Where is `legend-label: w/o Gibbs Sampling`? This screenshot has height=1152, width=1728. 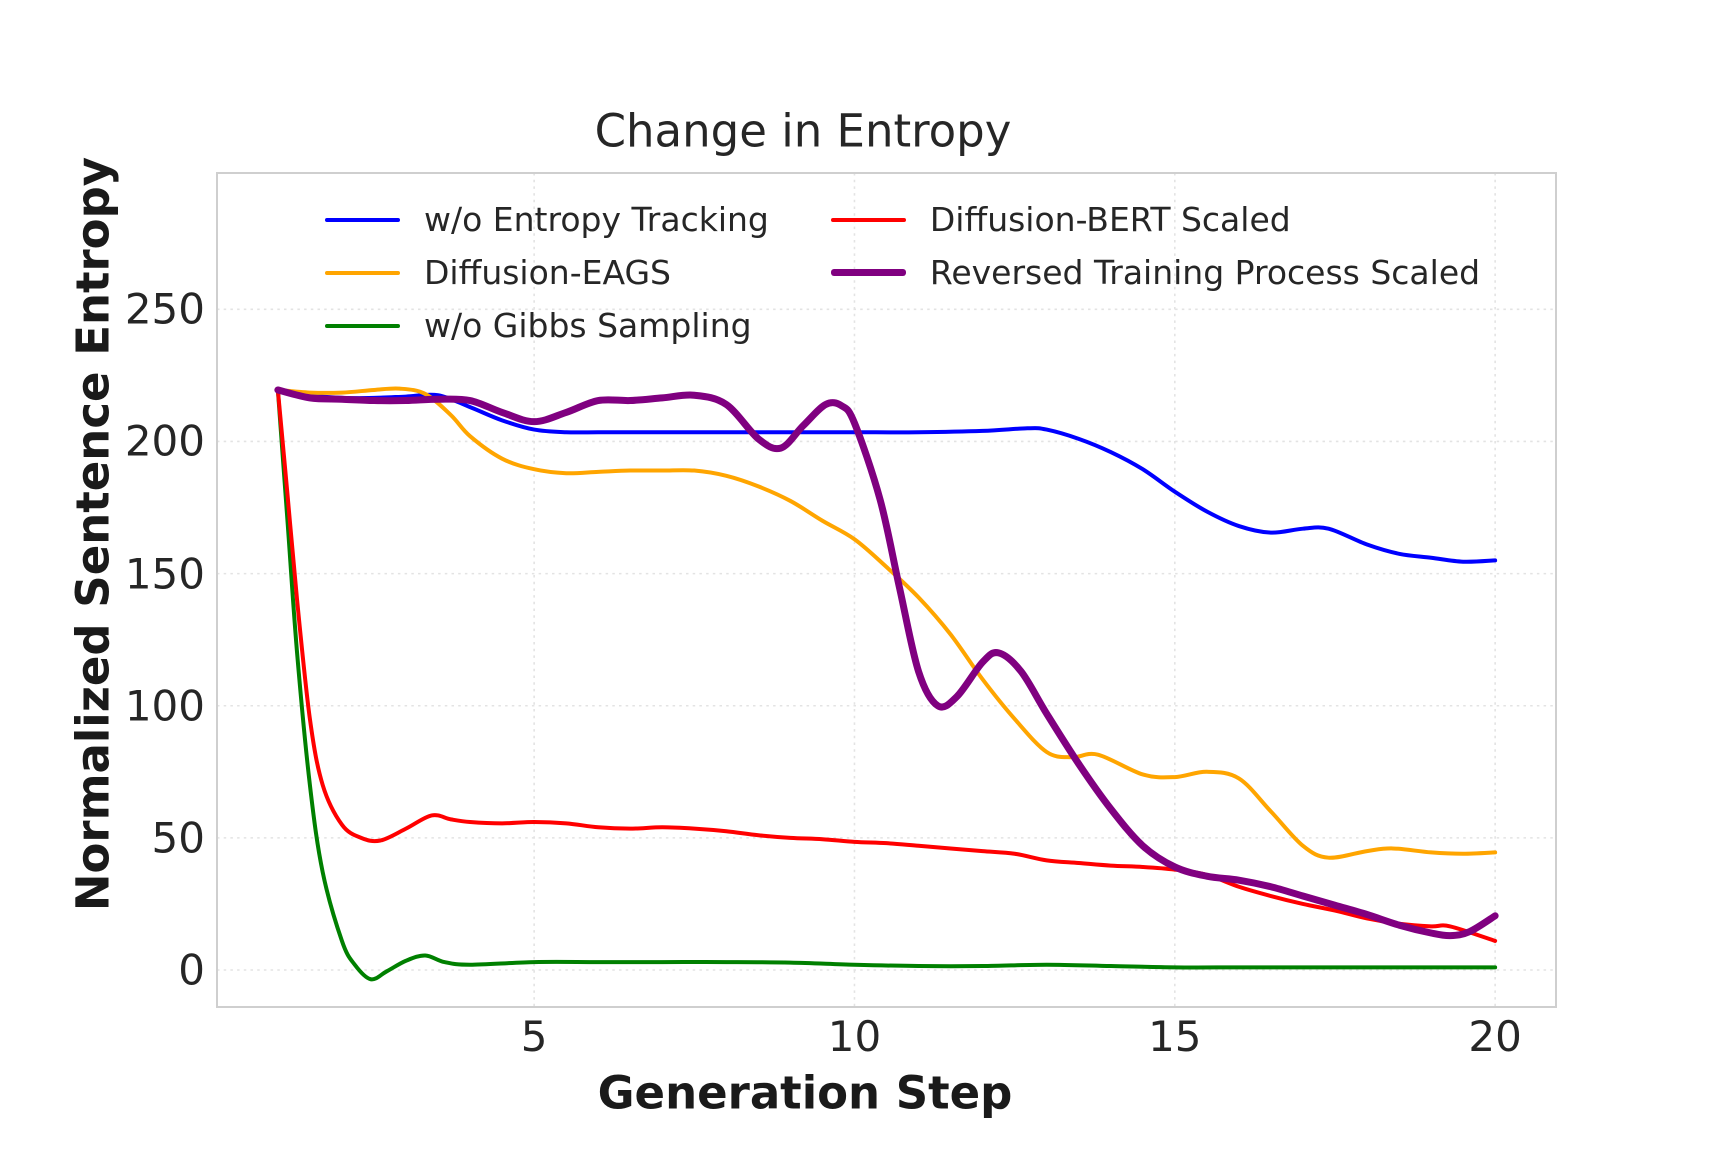 legend-label: w/o Gibbs Sampling is located at coordinates (588, 325).